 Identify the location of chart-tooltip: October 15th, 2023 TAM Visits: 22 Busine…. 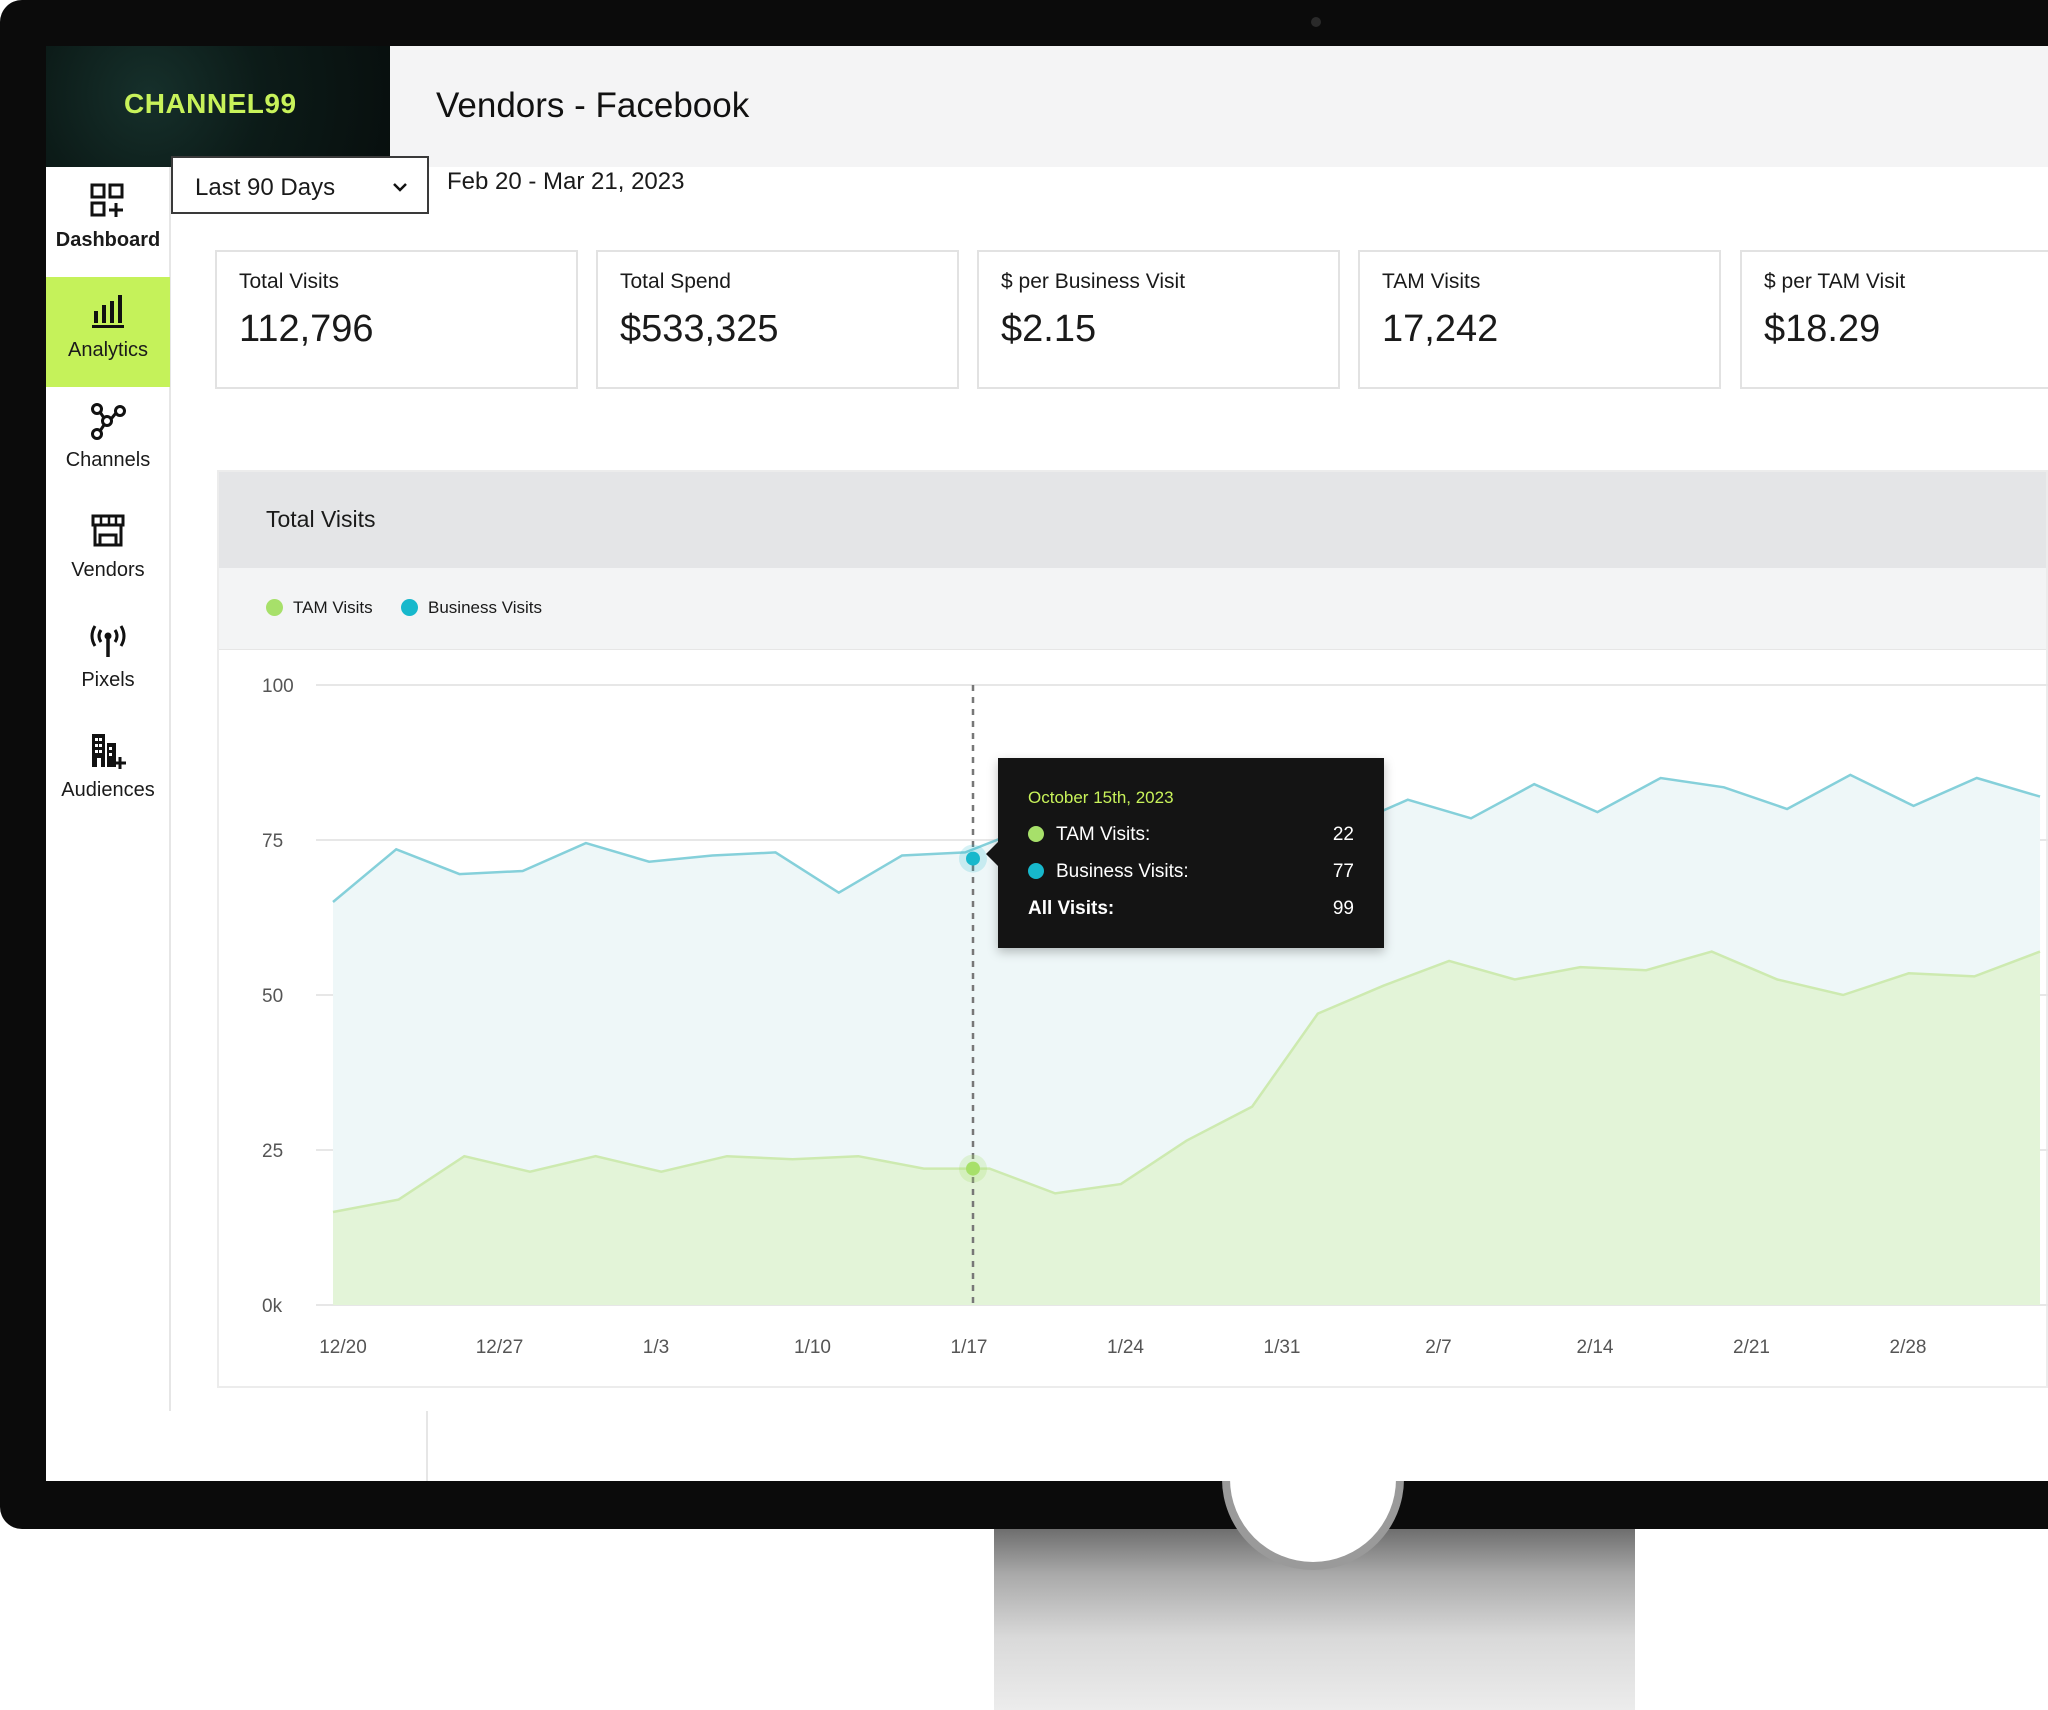
(1185, 853).